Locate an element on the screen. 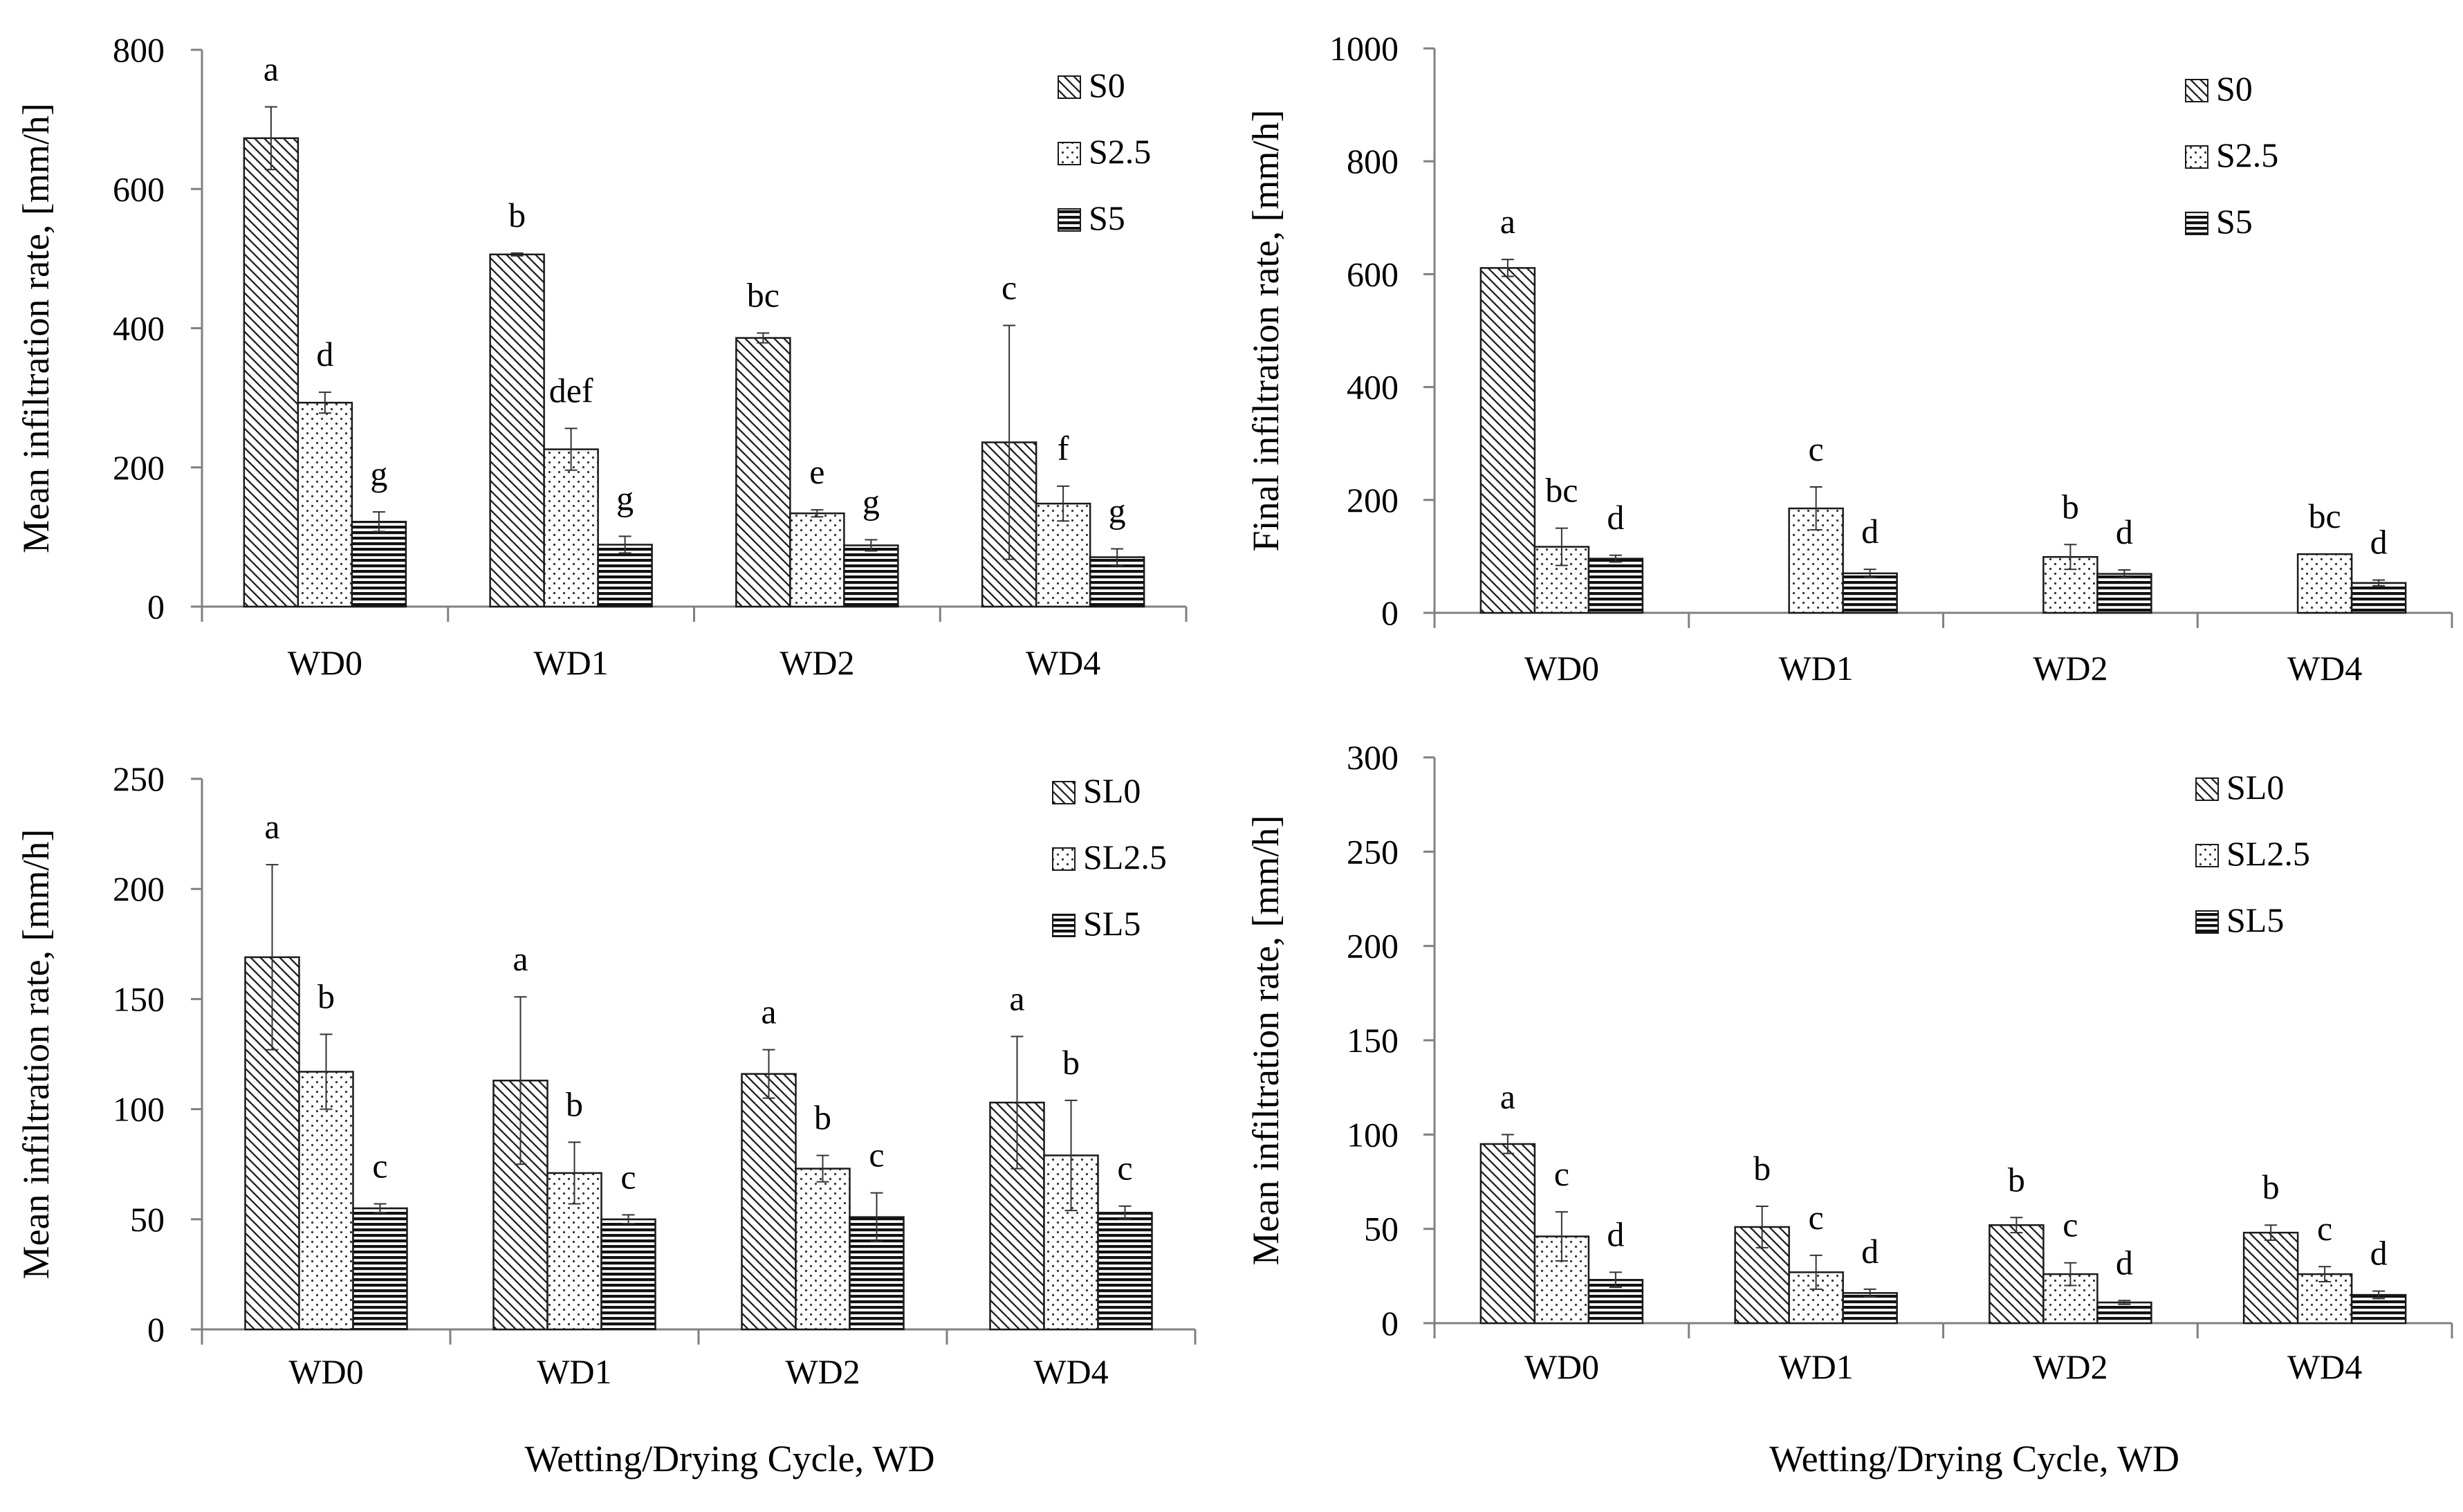  x-axis-title: Wetting/Drying Cycle, WD is located at coordinates (729, 1458).